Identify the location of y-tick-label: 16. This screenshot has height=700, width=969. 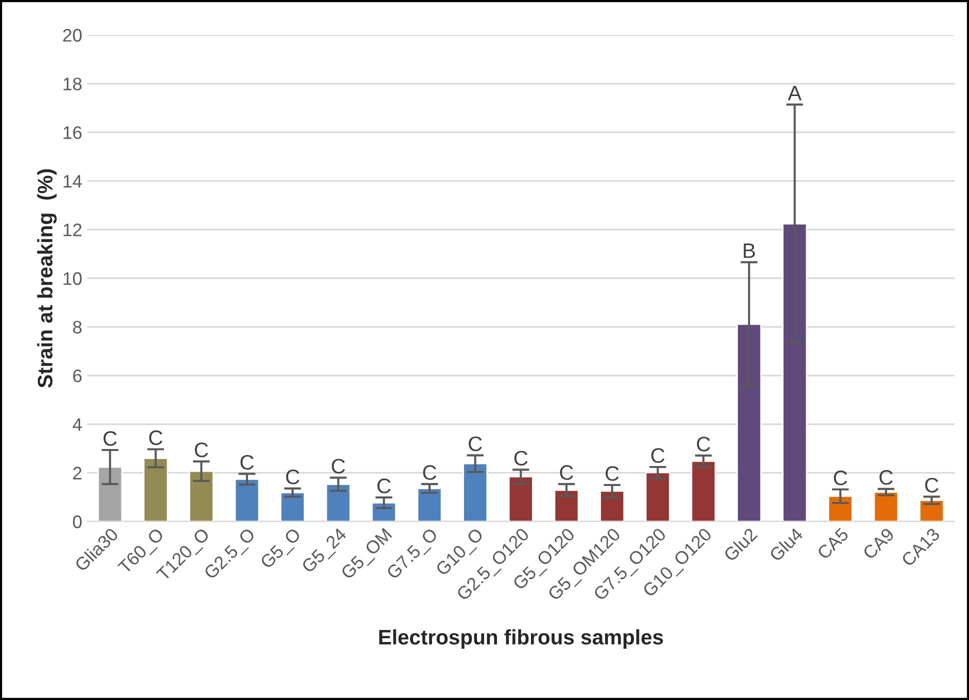
(73, 133).